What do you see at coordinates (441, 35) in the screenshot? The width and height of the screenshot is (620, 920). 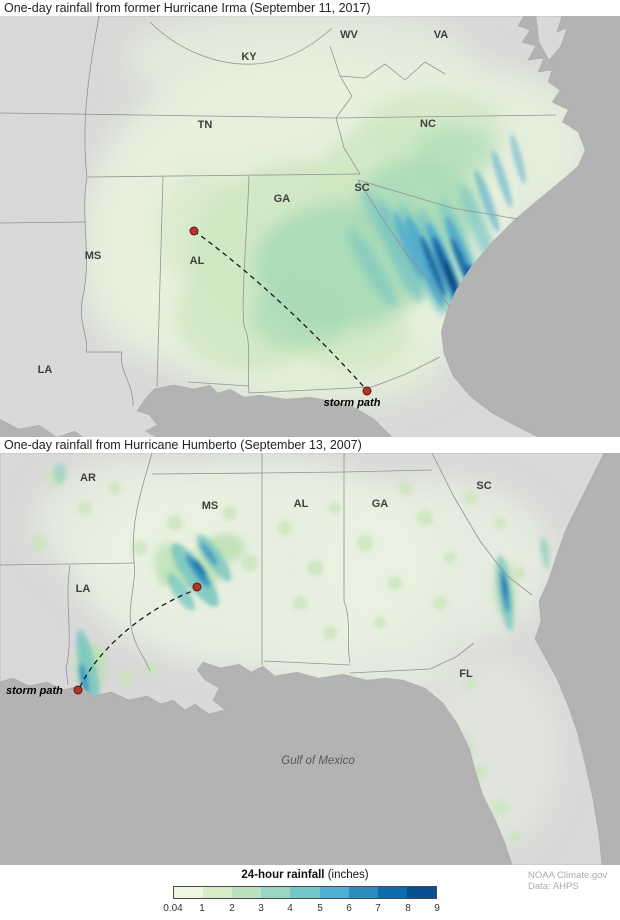 I see `state-label-va: VA` at bounding box center [441, 35].